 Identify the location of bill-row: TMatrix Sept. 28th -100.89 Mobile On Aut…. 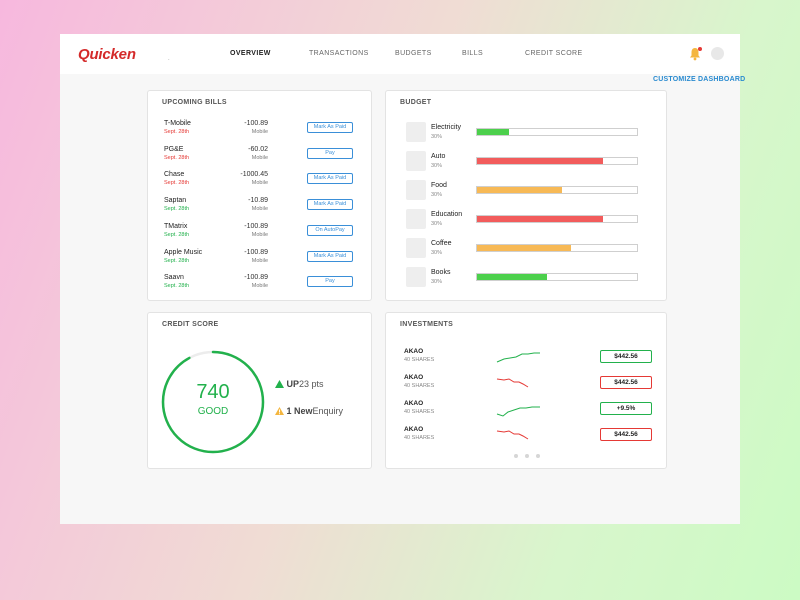
(260, 233).